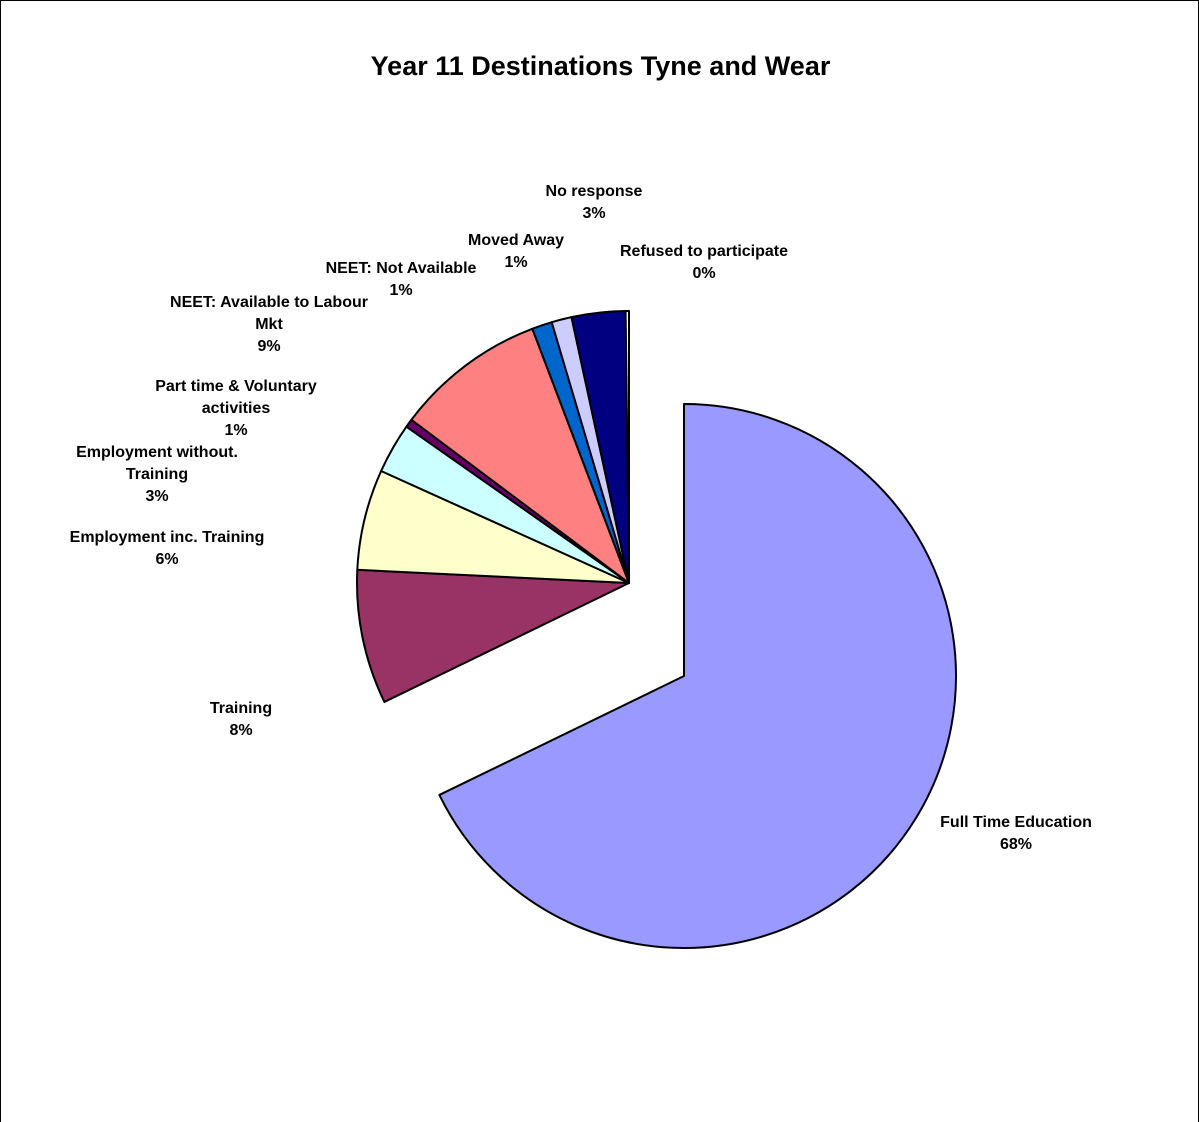 The width and height of the screenshot is (1199, 1122). I want to click on slice-name: Part time & Voluntary, so click(236, 386).